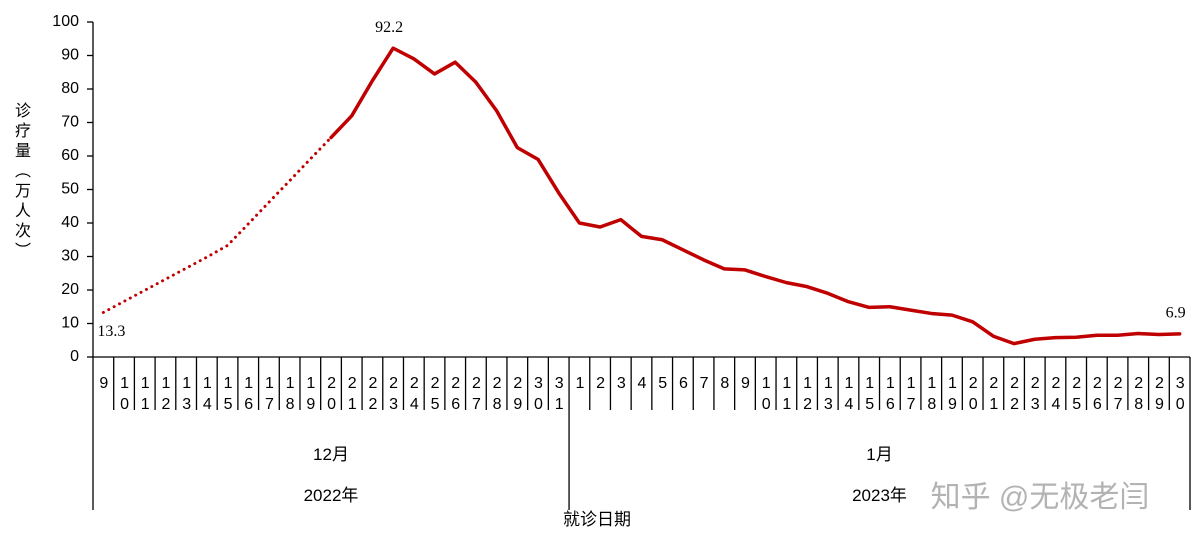 This screenshot has height=541, width=1201. Describe the element at coordinates (879, 495) in the screenshot. I see `year-label: 2023年` at that location.